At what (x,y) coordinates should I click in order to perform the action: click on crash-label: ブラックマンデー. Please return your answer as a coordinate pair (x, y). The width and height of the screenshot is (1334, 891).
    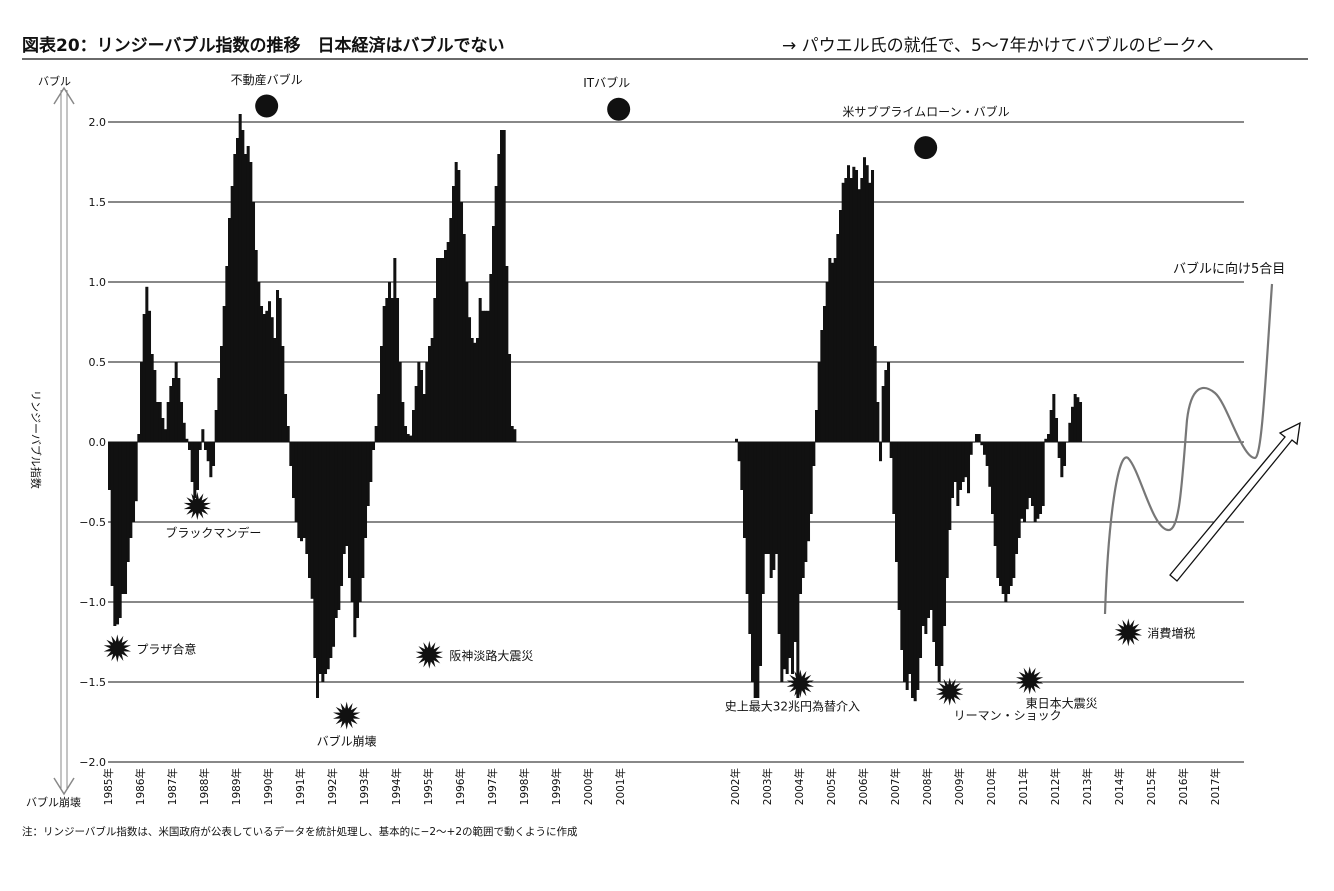
    Looking at the image, I should click on (213, 532).